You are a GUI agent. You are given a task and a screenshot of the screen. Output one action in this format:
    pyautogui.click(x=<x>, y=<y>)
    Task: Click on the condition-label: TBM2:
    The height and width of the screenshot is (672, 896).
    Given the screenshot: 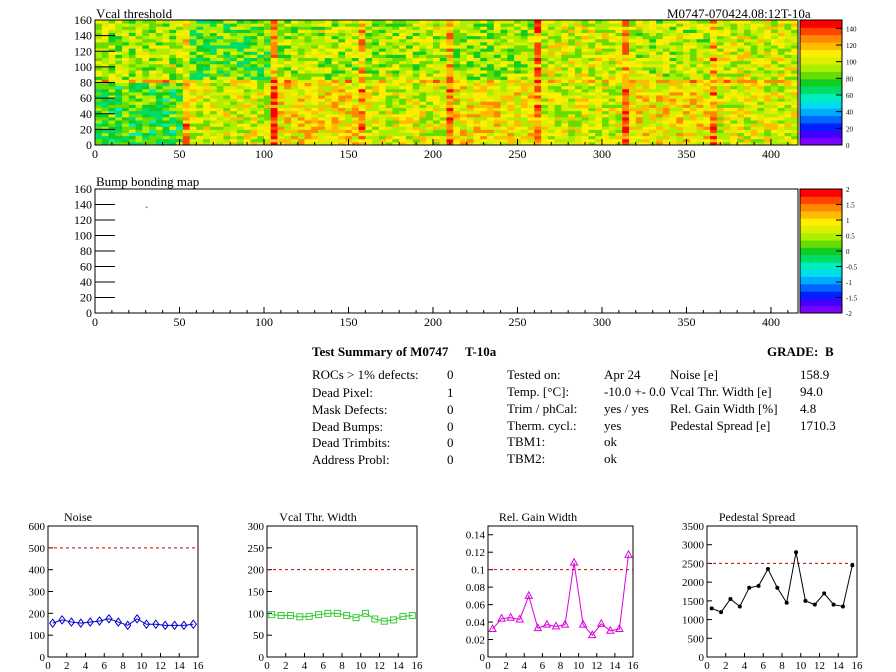 What is the action you would take?
    pyautogui.click(x=526, y=458)
    